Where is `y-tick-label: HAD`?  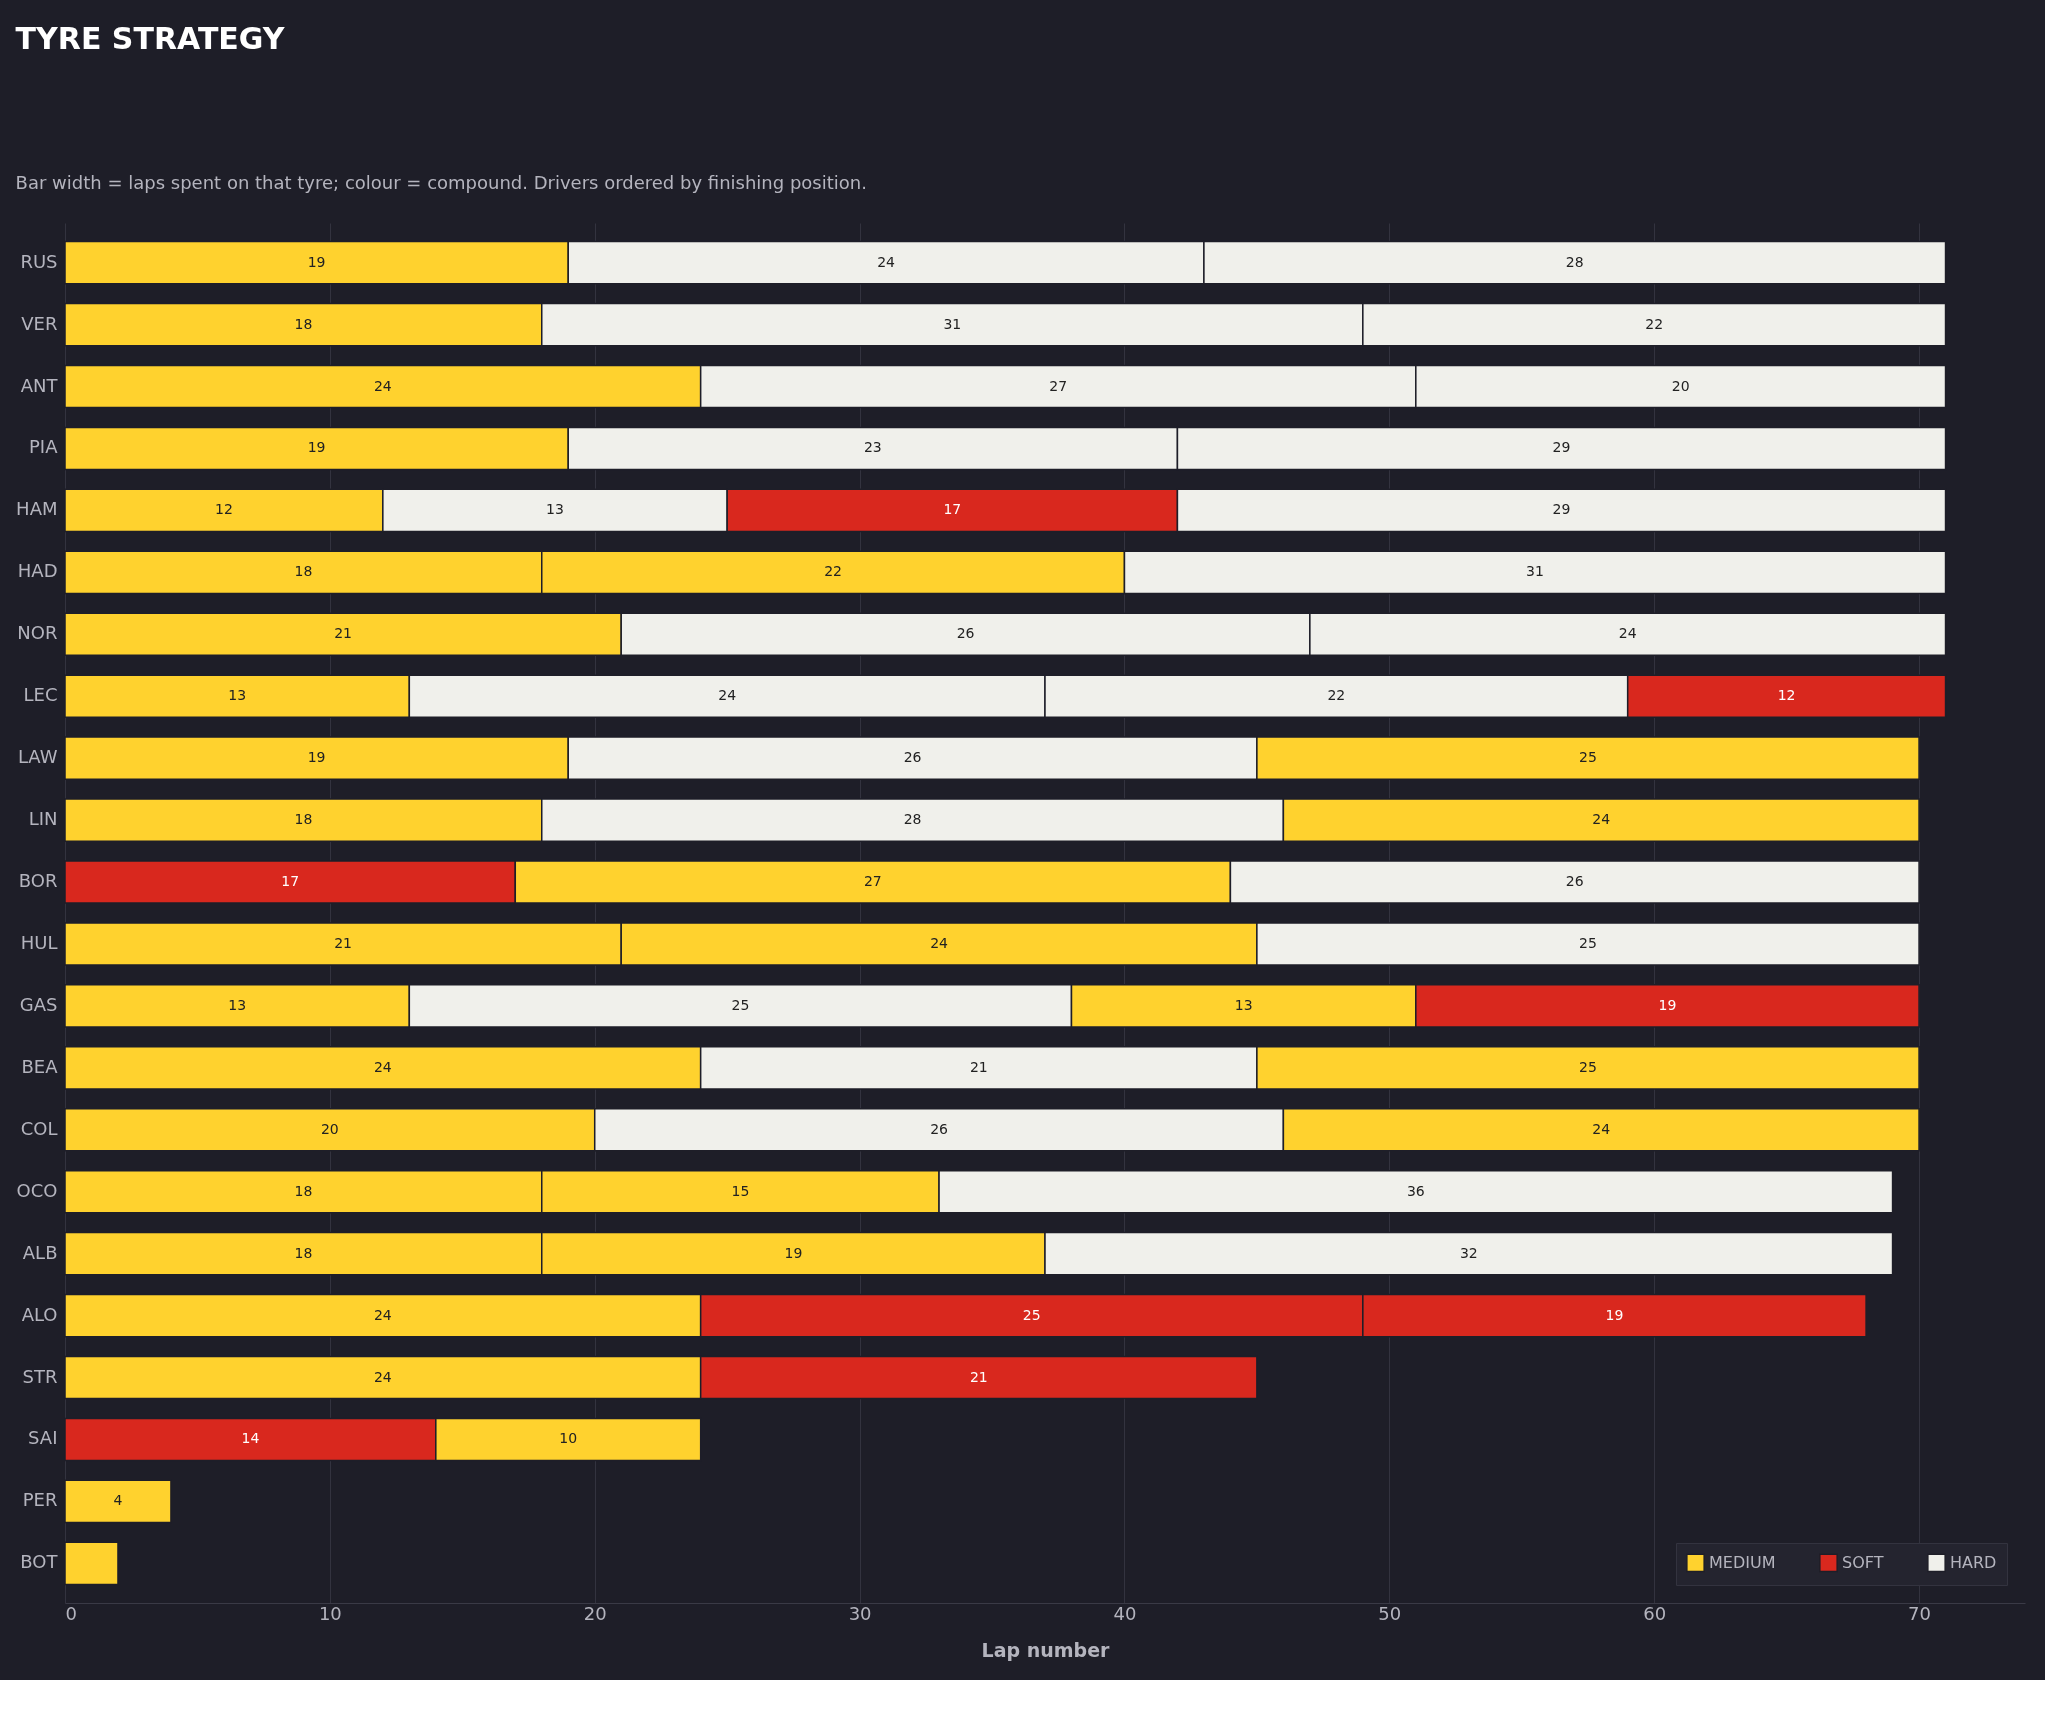
y-tick-label: HAD is located at coordinates (37, 571).